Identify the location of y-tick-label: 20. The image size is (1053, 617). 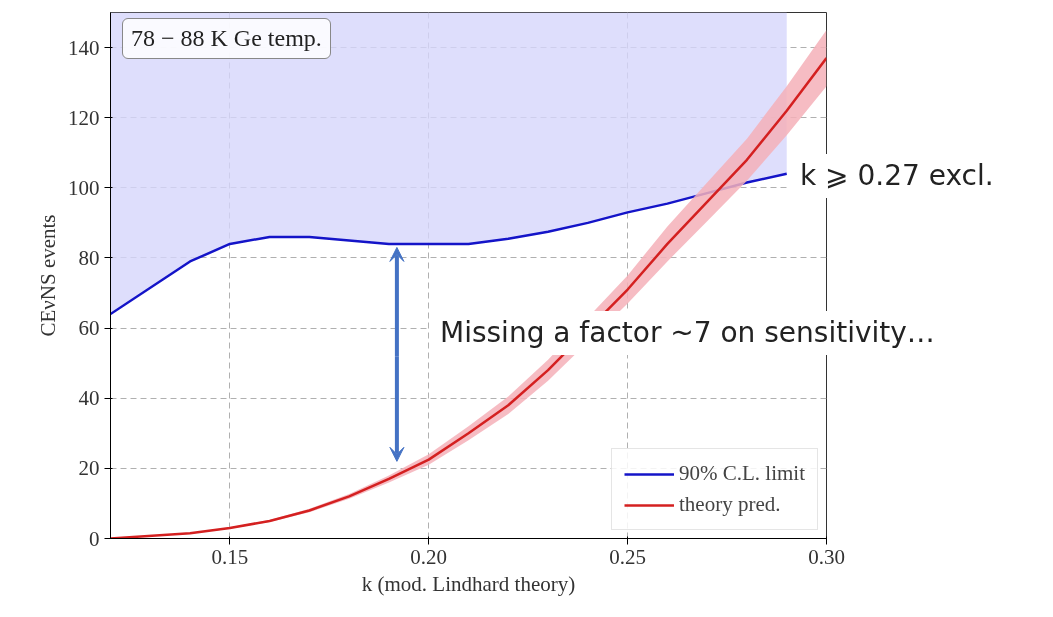
(89, 468).